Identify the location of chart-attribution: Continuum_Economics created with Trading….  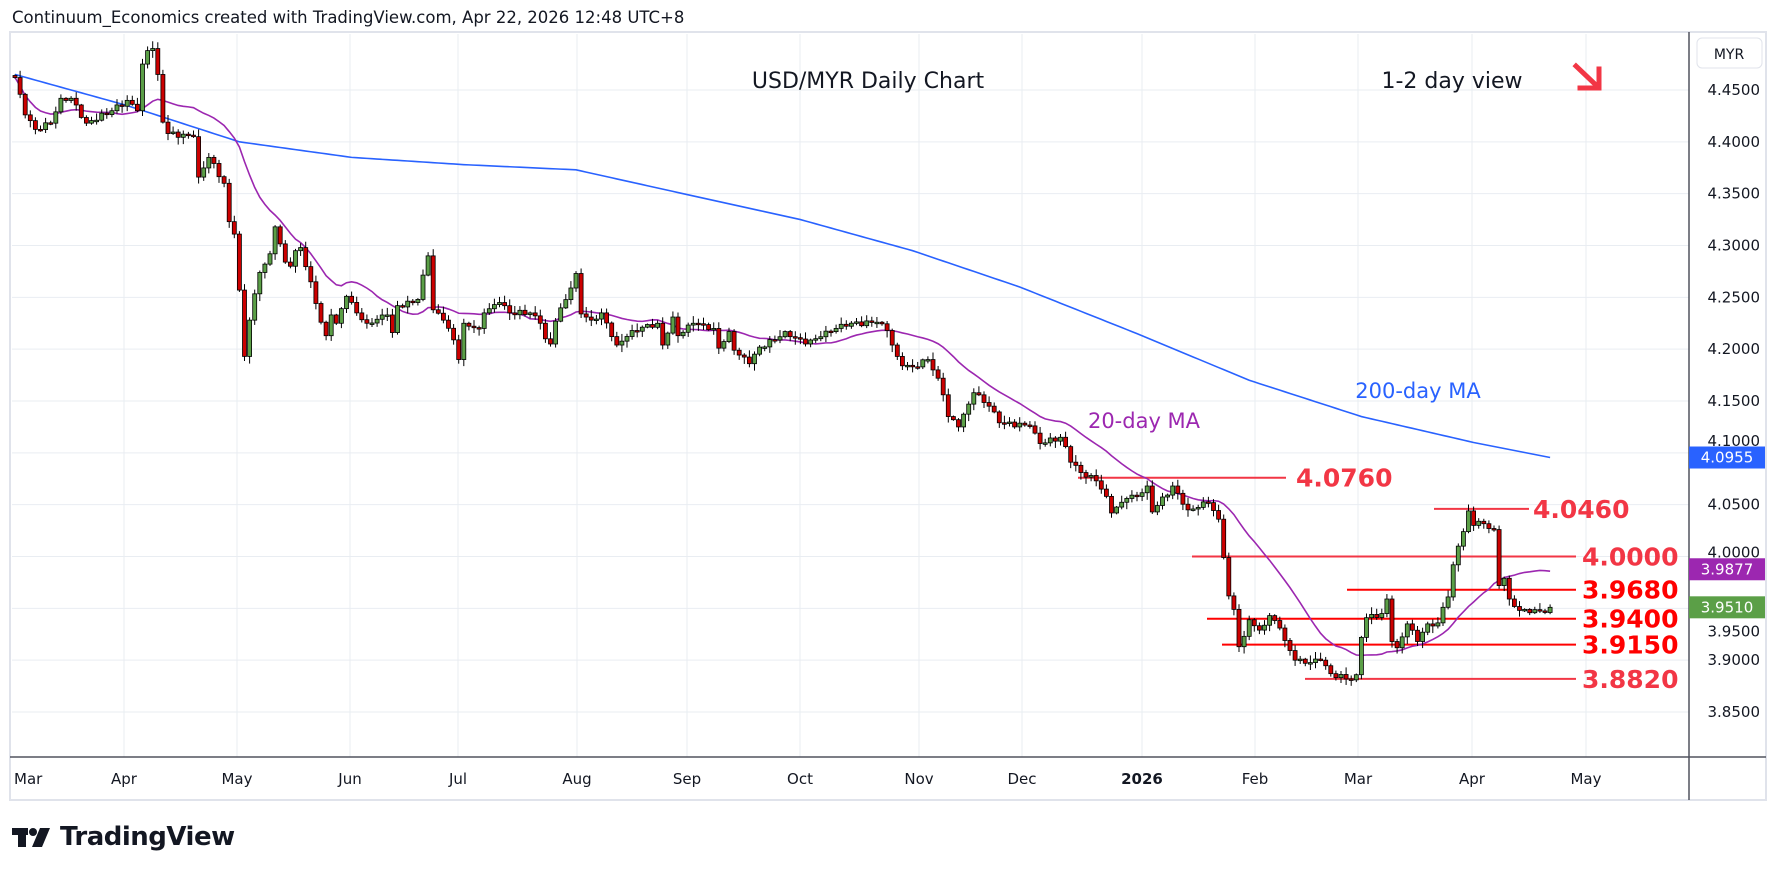
(348, 17).